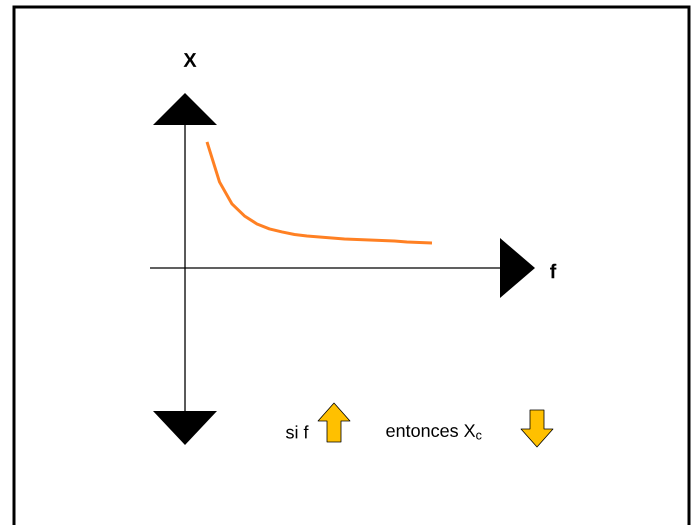 The height and width of the screenshot is (525, 694). I want to click on y-axis-title: X, so click(190, 60).